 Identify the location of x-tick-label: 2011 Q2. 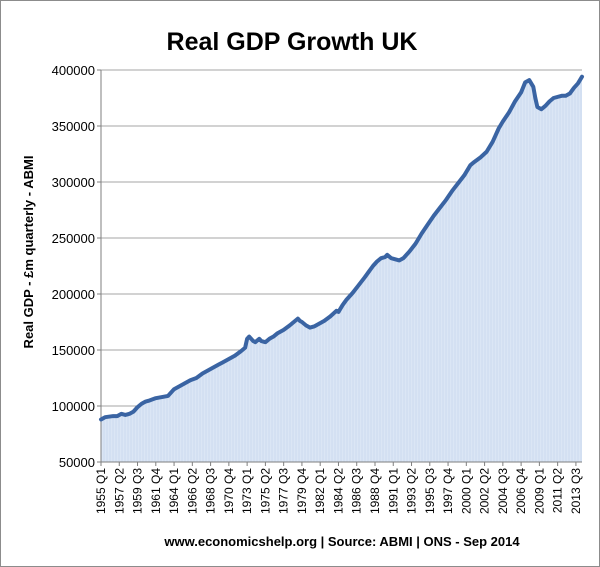
(558, 490).